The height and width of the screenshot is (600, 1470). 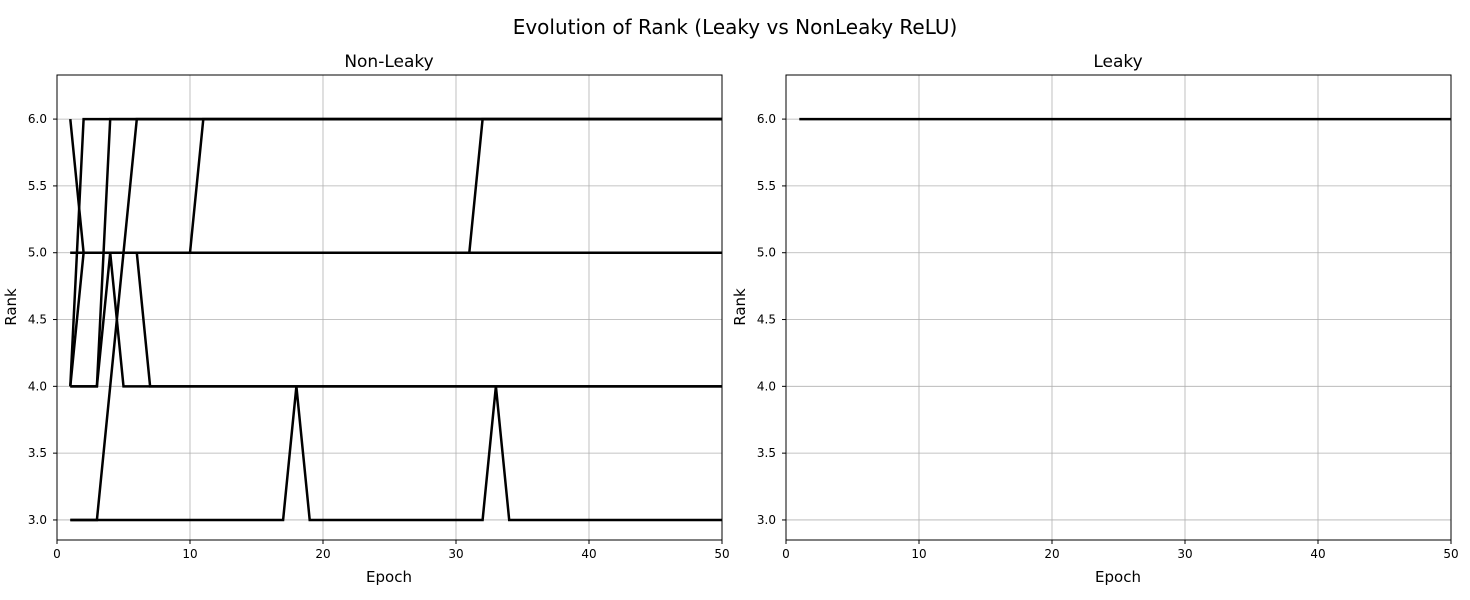 What do you see at coordinates (1117, 62) in the screenshot?
I see `panel-title: Leaky` at bounding box center [1117, 62].